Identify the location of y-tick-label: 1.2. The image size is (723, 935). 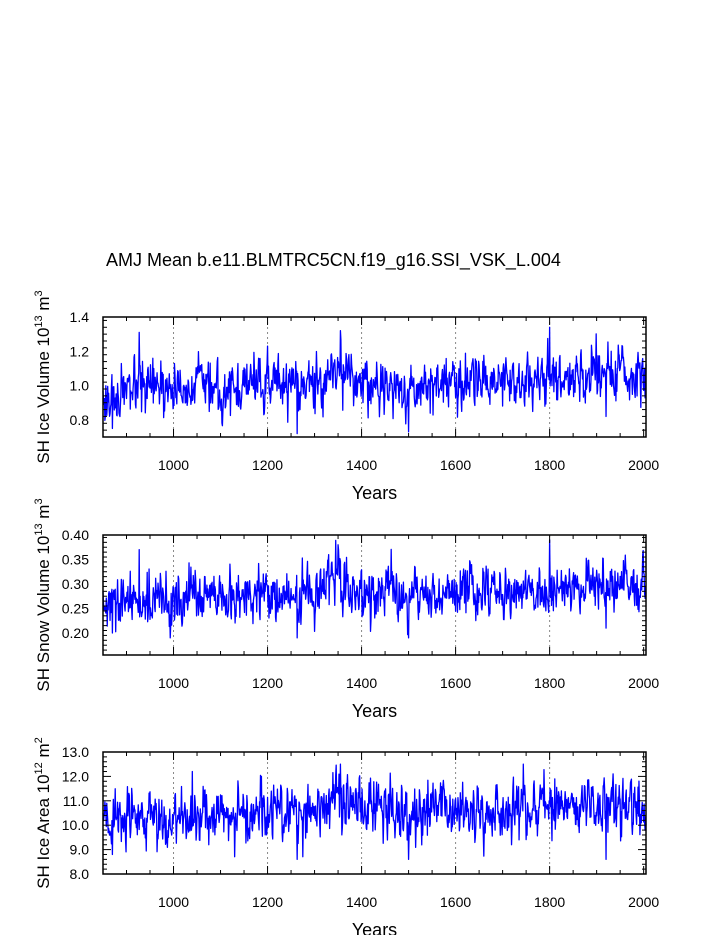
(80, 351).